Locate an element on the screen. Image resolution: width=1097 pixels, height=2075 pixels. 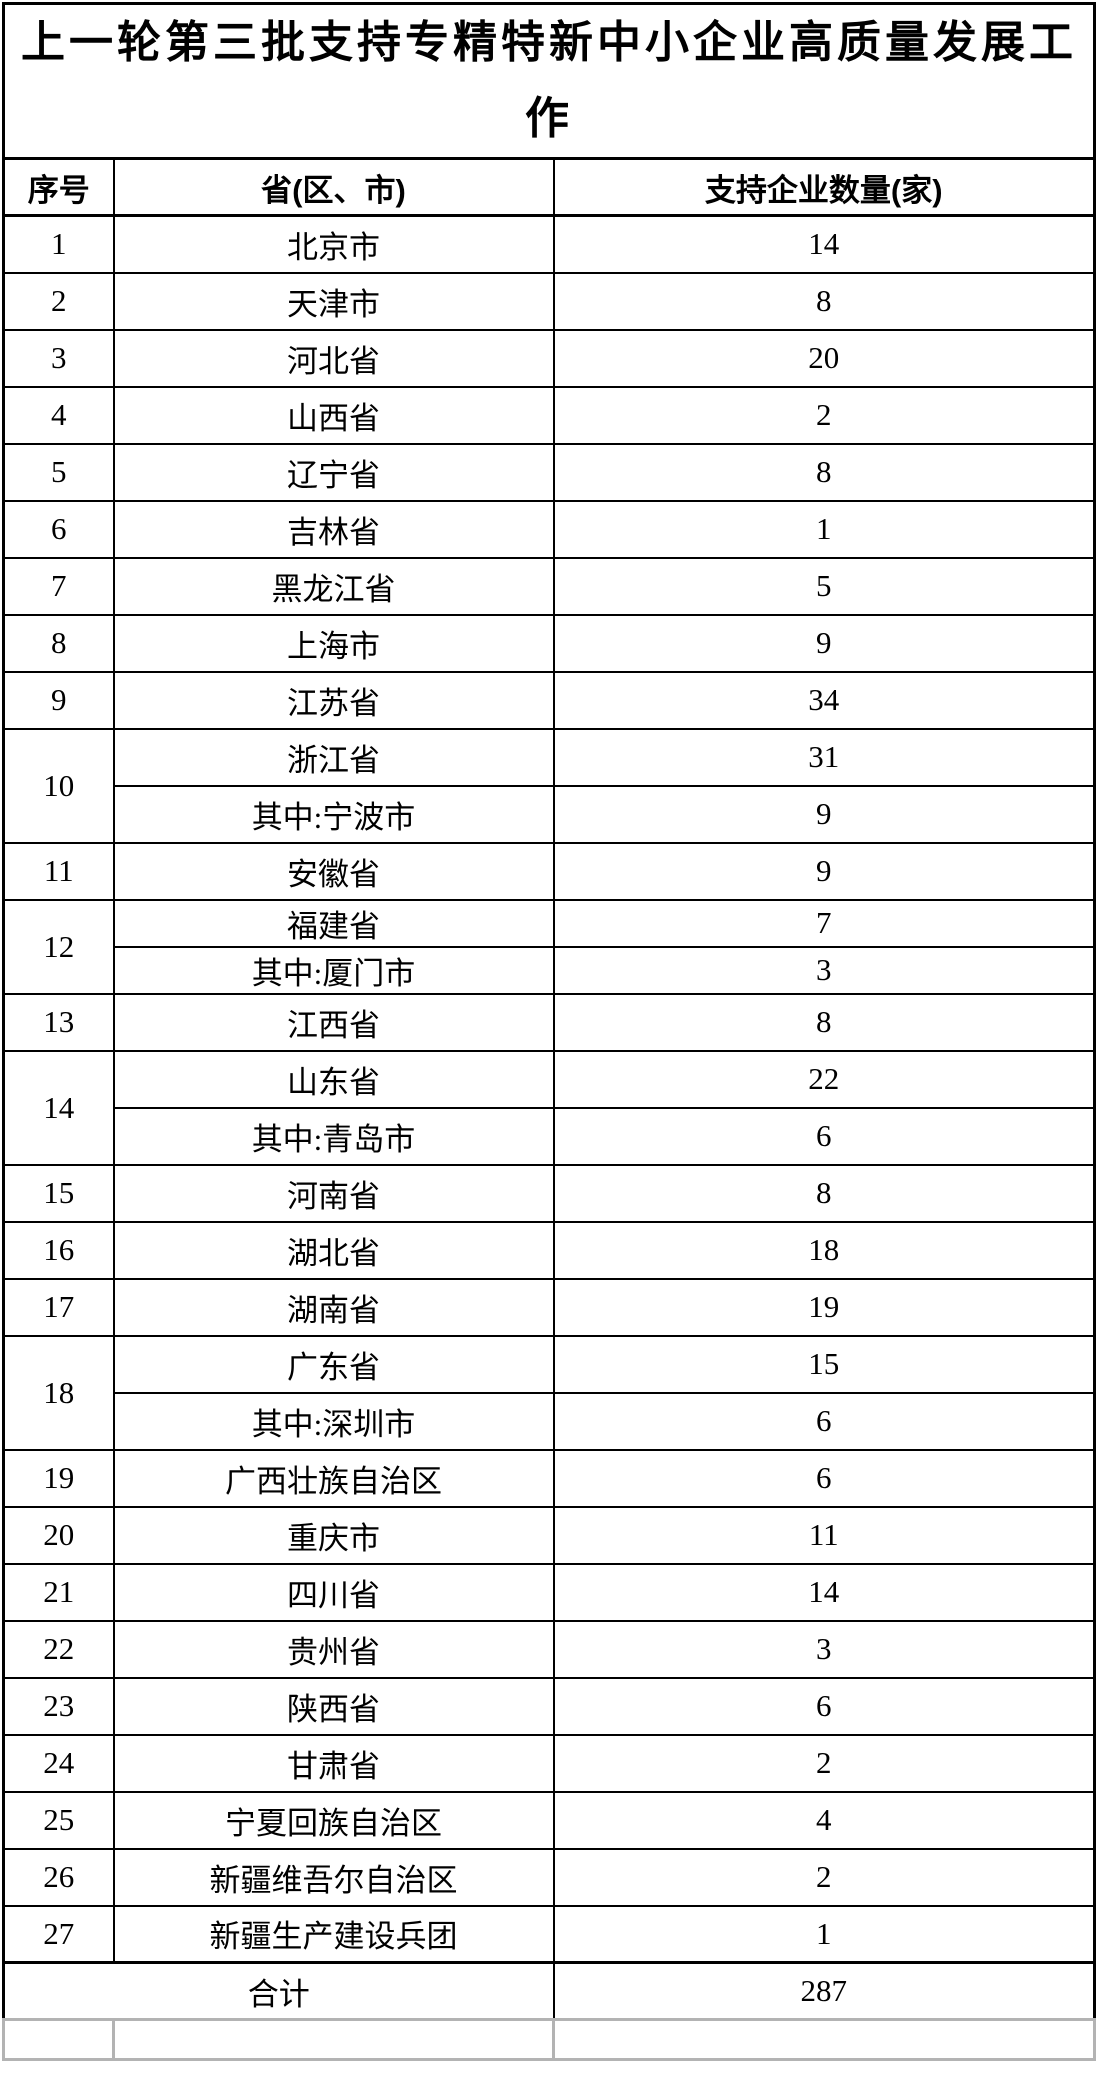
table-subrow: 其中:厦门市 3 is located at coordinates (550, 970).